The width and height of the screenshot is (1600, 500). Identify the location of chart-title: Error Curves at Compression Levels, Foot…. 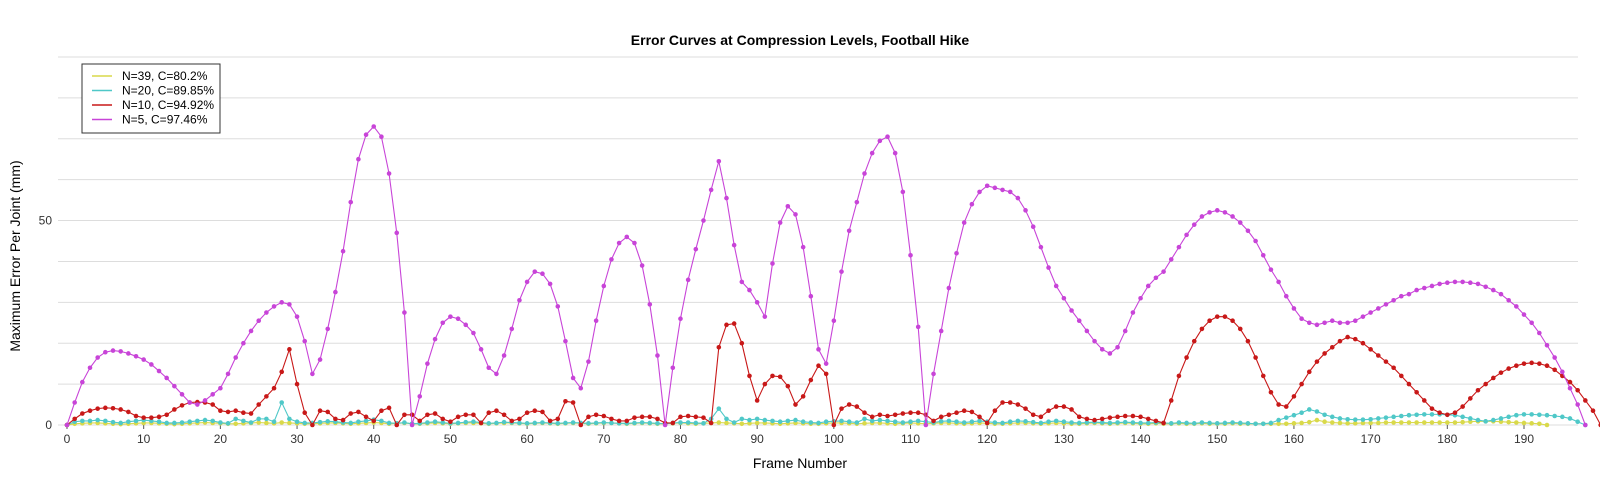
(800, 40).